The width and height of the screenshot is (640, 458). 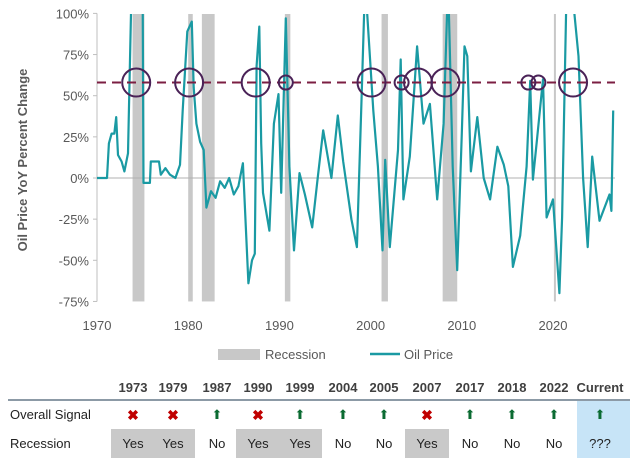 I want to click on y-tick-label: 75%, so click(x=76, y=55).